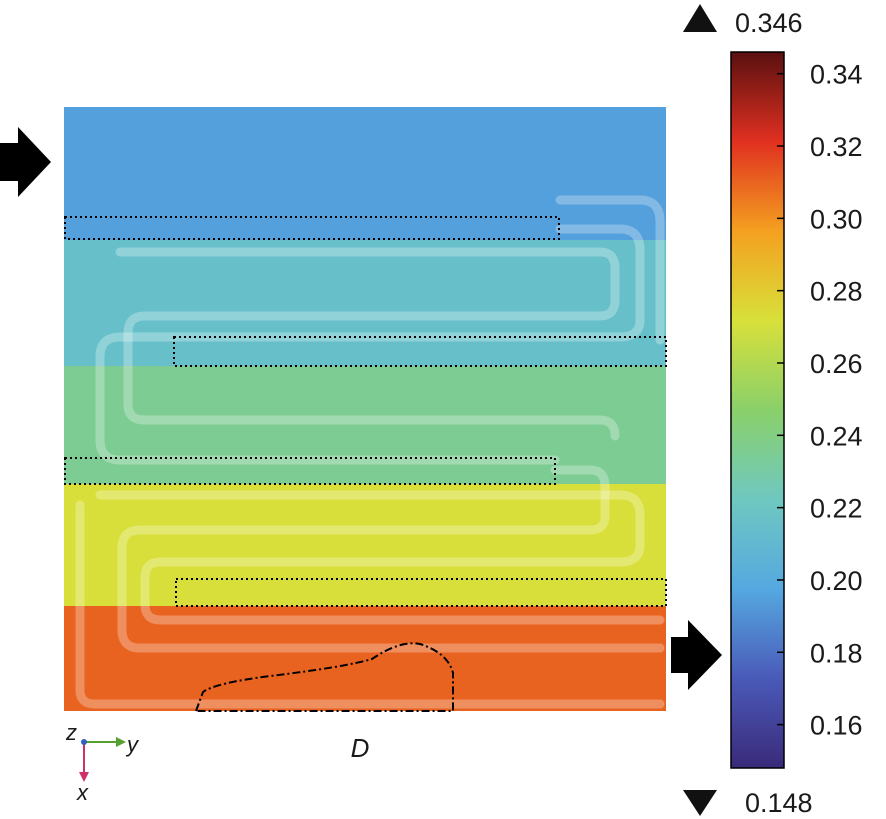 This screenshot has height=819, width=886. Describe the element at coordinates (836, 147) in the screenshot. I see `colorbar-tick-label-8: 0.32` at that location.